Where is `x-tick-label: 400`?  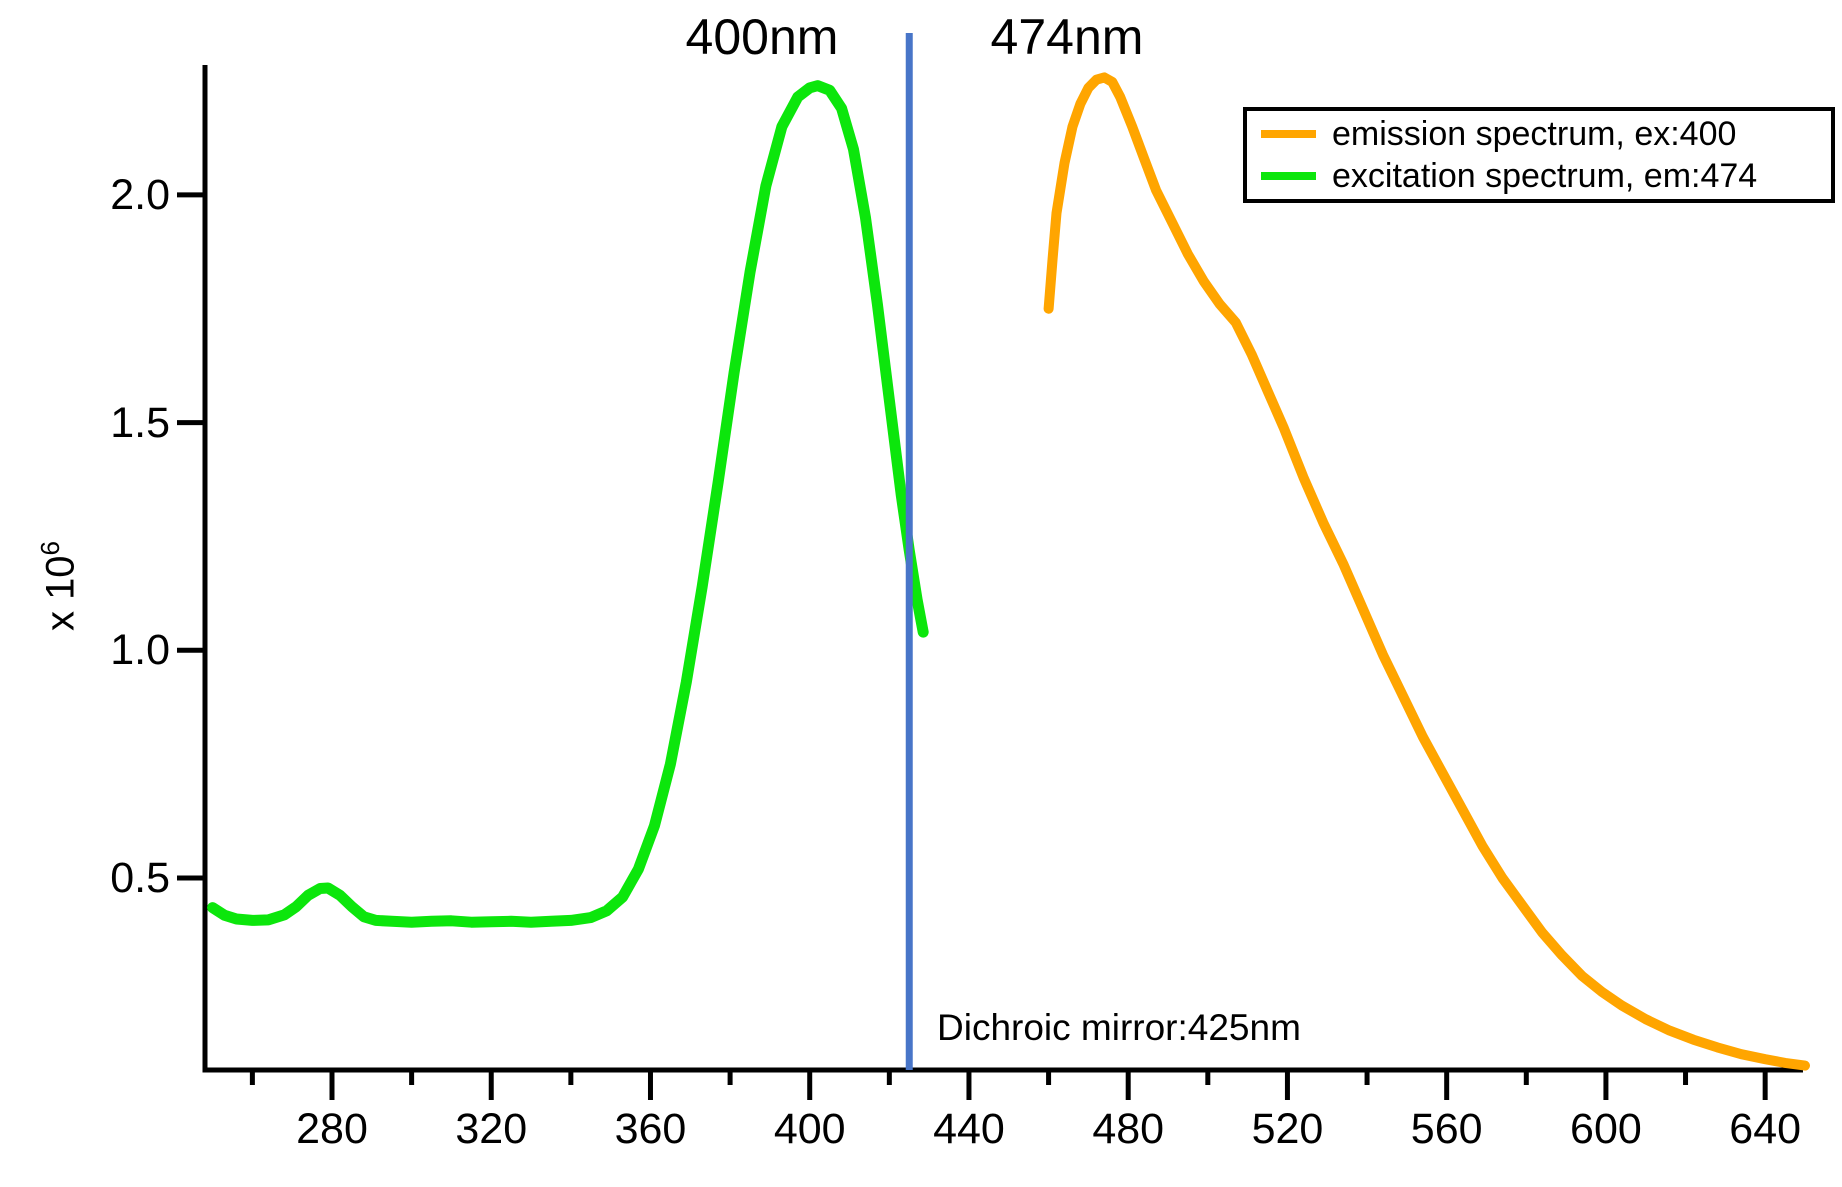
x-tick-label: 400 is located at coordinates (809, 1129).